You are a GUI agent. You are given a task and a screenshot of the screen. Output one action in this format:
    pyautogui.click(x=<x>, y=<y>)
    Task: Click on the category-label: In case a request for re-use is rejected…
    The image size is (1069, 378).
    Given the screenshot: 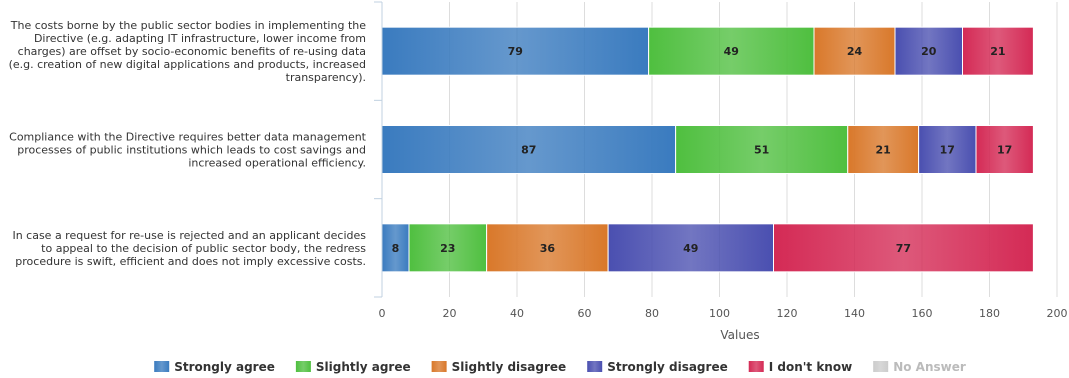 What is the action you would take?
    pyautogui.click(x=189, y=248)
    